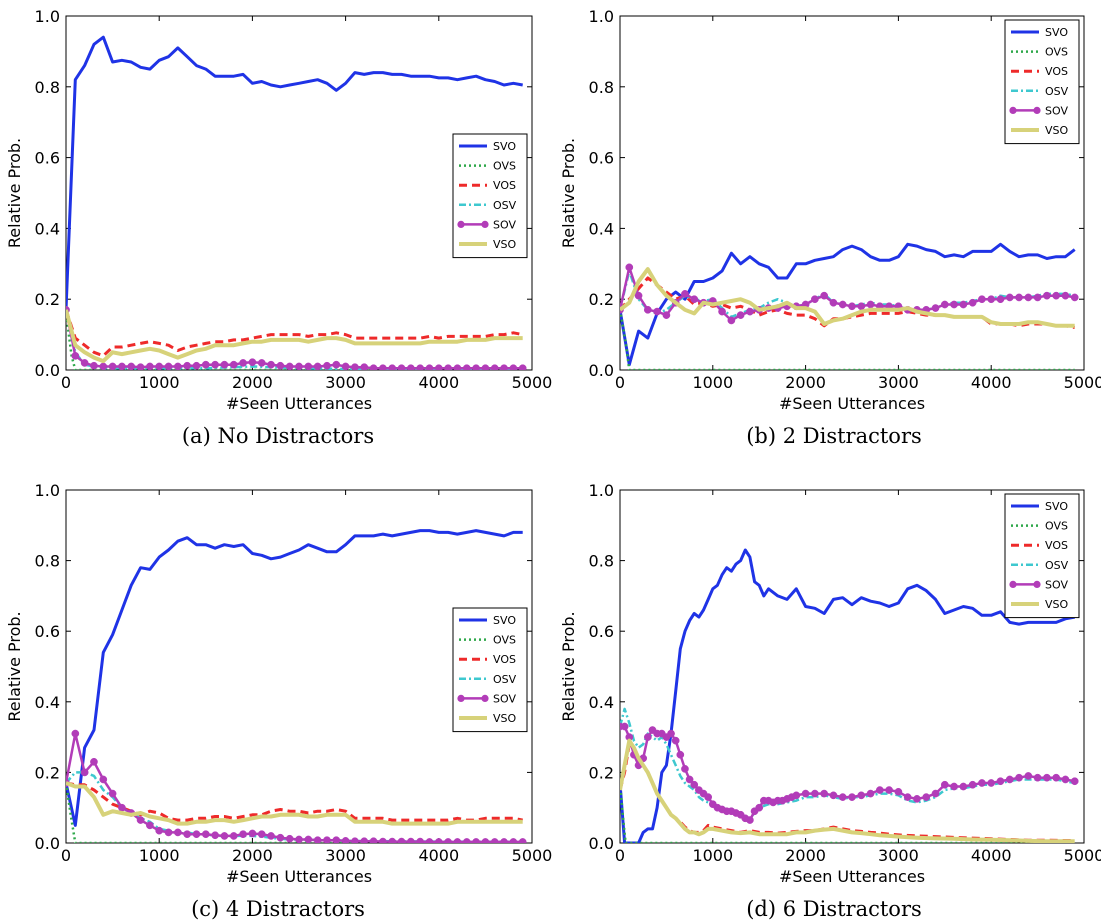  What do you see at coordinates (601, 561) in the screenshot?
I see `y-tick-label: 0.8` at bounding box center [601, 561].